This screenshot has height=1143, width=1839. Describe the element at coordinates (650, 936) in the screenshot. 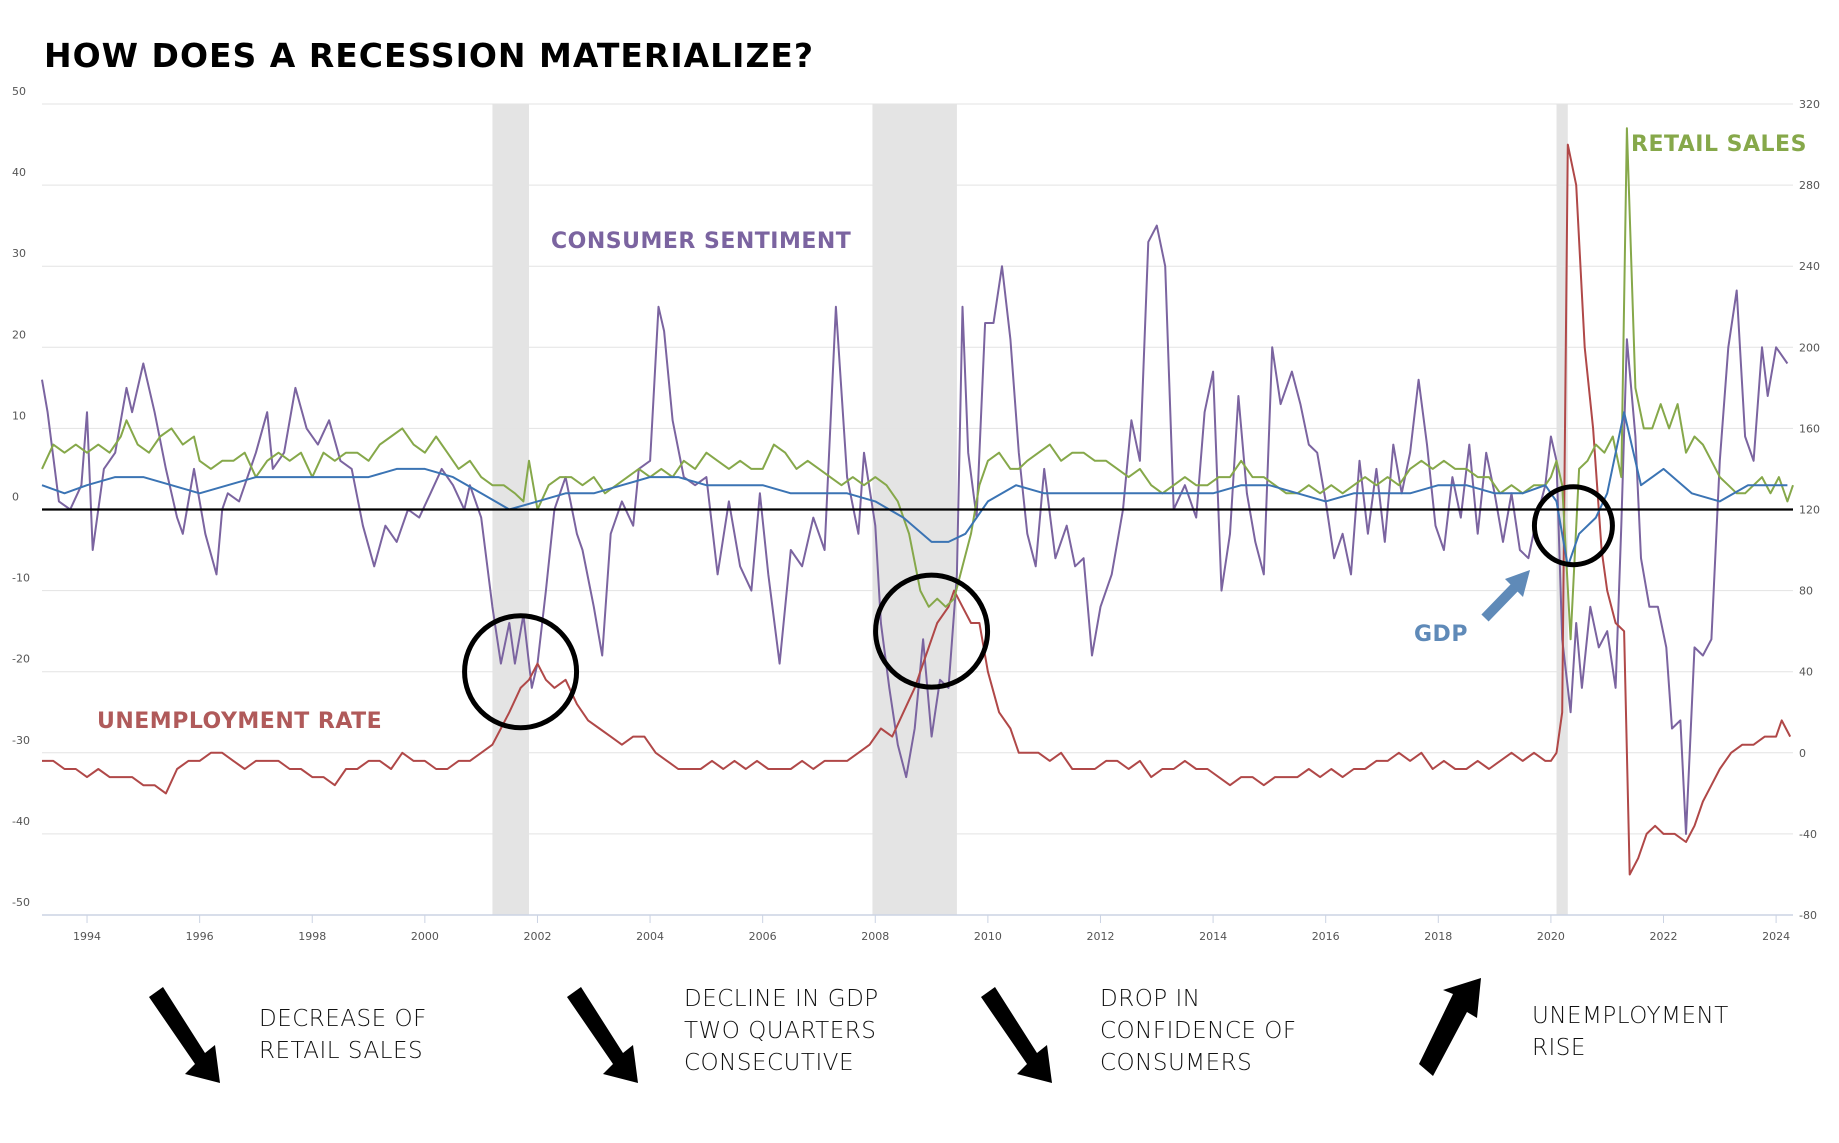

I see `x-tick-label: 2004` at that location.